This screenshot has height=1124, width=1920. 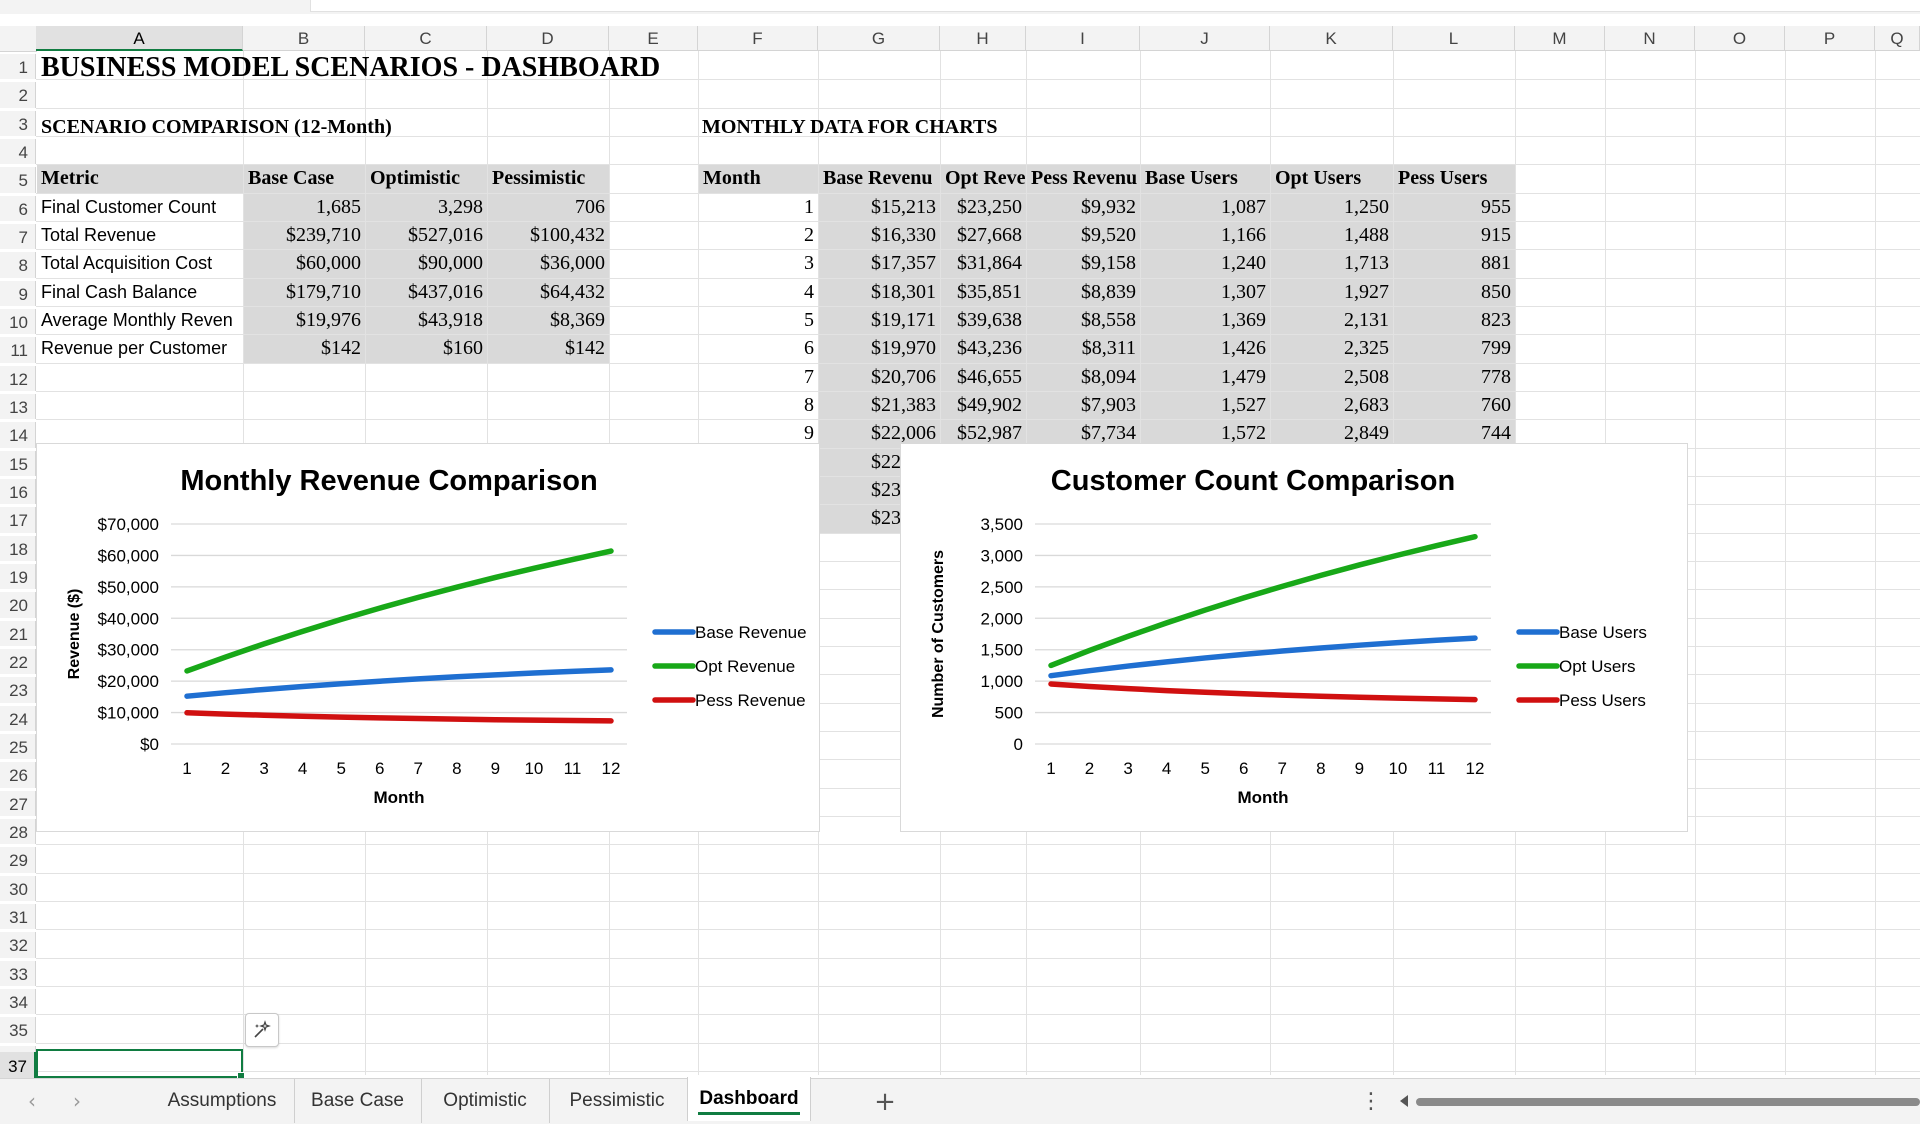 I want to click on metric-value: $179,710, so click(x=304, y=292).